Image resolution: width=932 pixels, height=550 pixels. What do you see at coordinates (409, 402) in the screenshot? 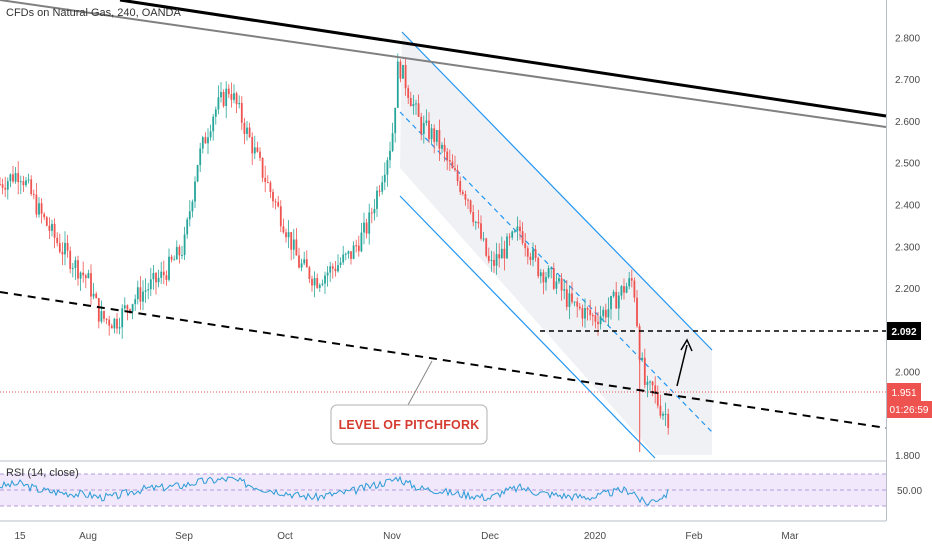
I see `pitchfork-callout: LEVEL OF PITCHFORK` at bounding box center [409, 402].